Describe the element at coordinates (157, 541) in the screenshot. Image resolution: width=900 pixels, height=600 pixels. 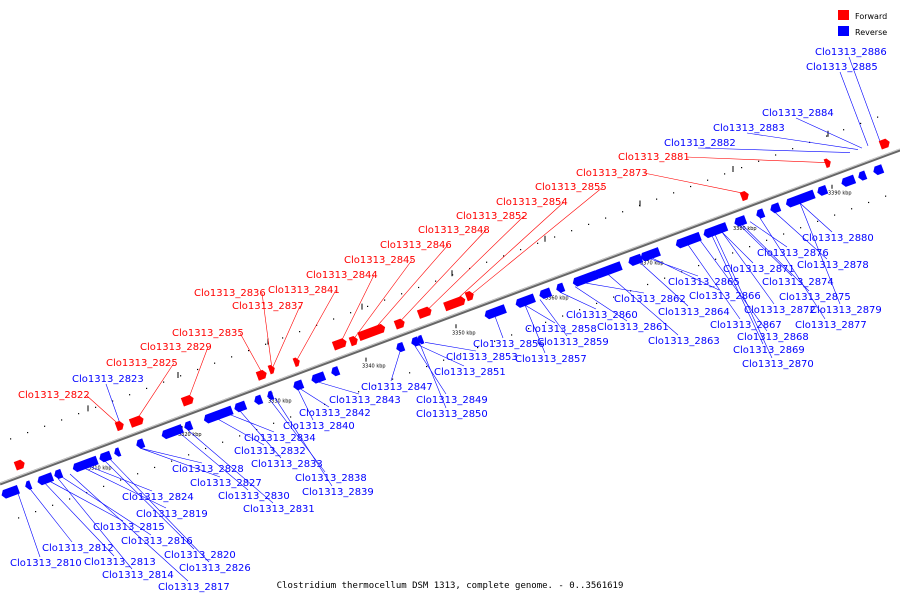
I see `reverse-gene-label: Clo1313_2816` at that location.